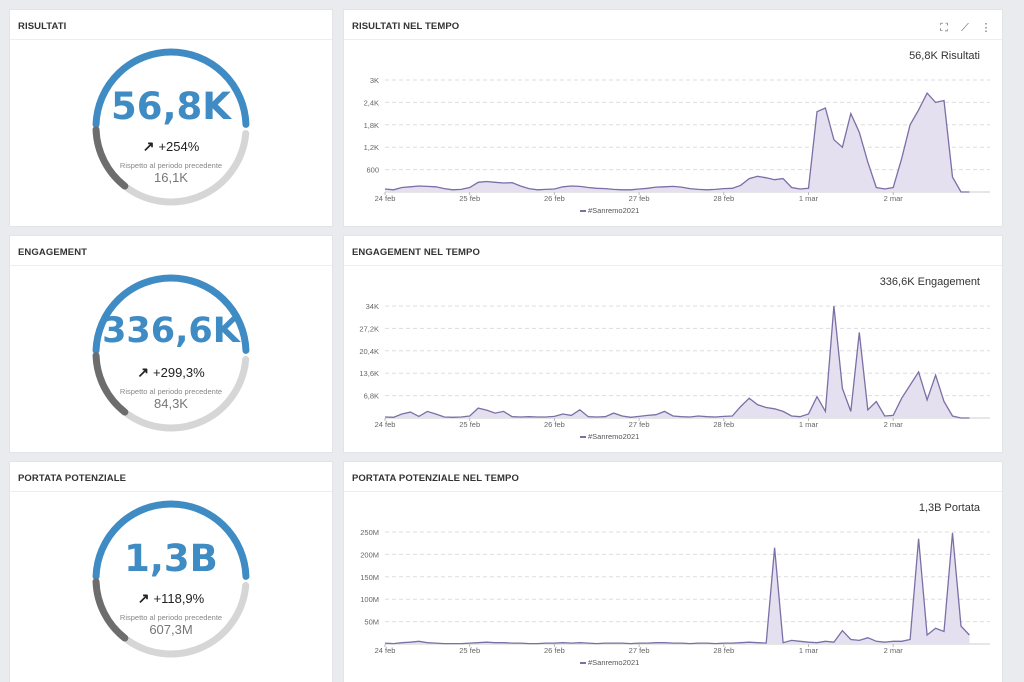 Image resolution: width=1024 pixels, height=682 pixels. I want to click on kpi-previous-value: 607,3M, so click(171, 629).